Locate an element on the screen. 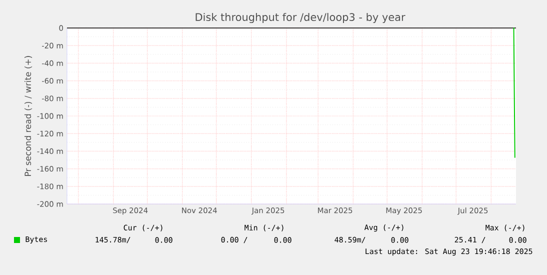 Image resolution: width=547 pixels, height=275 pixels. y-axis-title: Pr second read (-) / write (+) is located at coordinates (28, 116).